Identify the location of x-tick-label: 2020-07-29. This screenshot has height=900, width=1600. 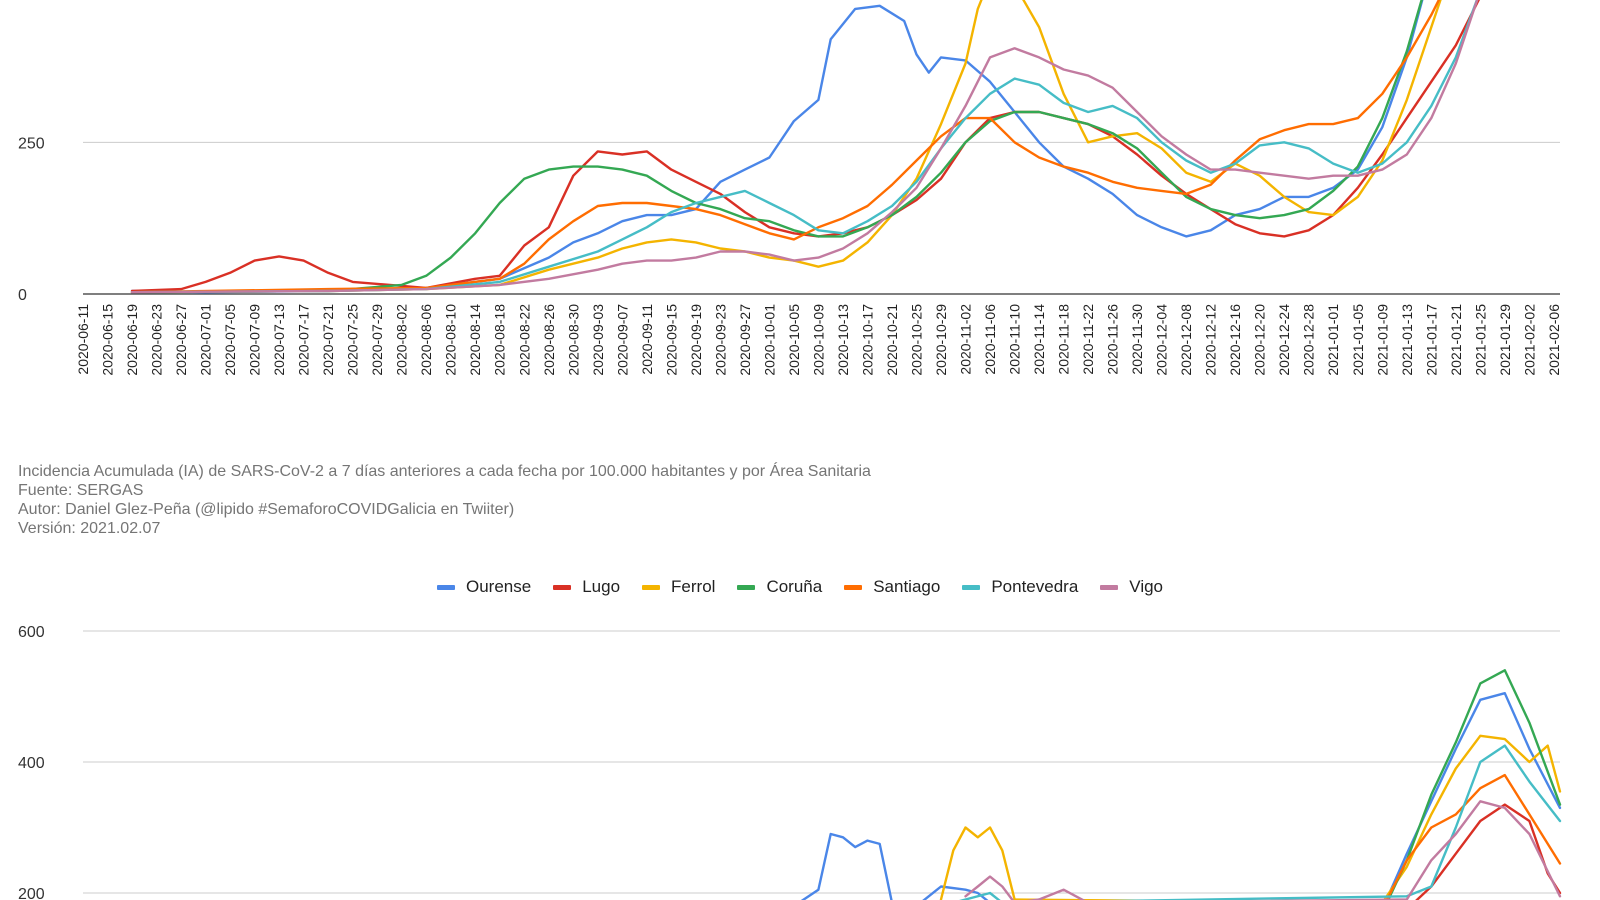
(377, 340).